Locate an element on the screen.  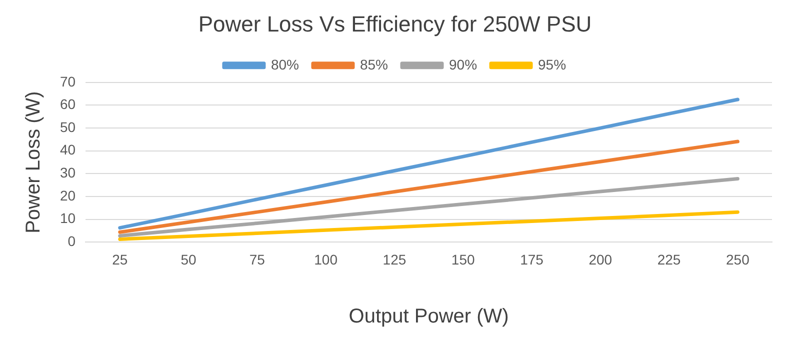
y-tick-label: 60 is located at coordinates (68, 104).